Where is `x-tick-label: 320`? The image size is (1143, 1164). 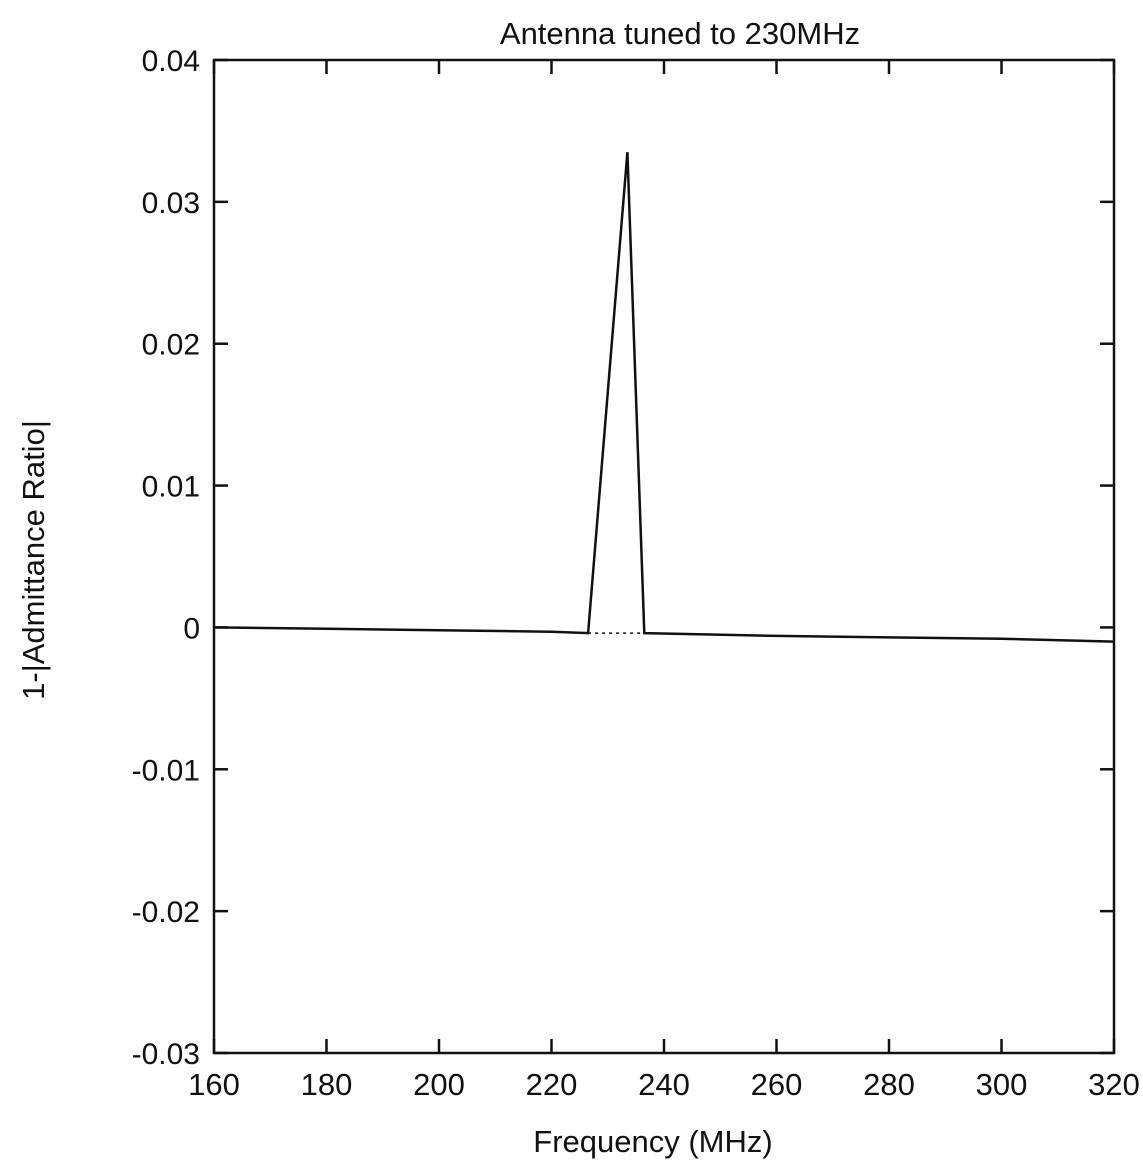 x-tick-label: 320 is located at coordinates (1114, 1084).